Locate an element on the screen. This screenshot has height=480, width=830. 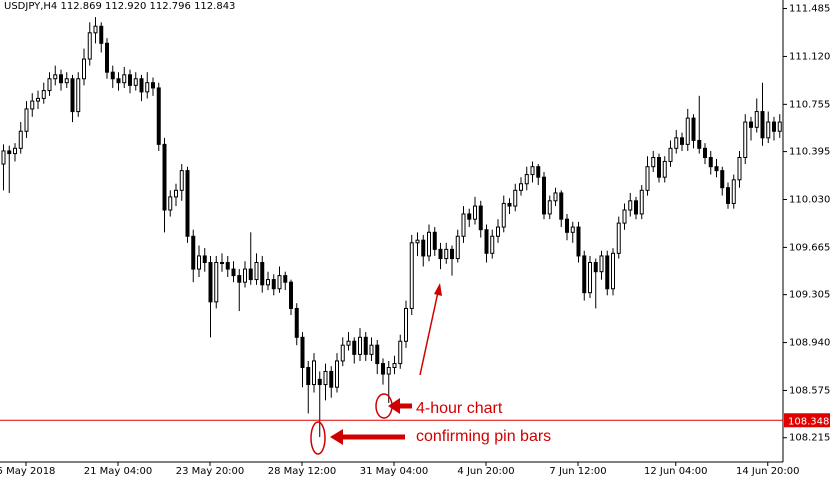
y-tick-label: 110.395 is located at coordinates (809, 152).